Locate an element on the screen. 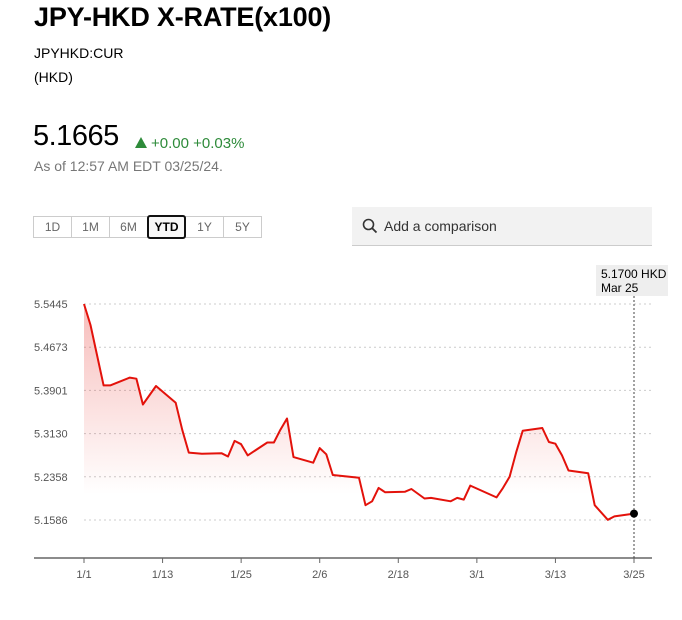 Image resolution: width=682 pixels, height=620 pixels. search-placeholder: Add a comparison is located at coordinates (440, 226).